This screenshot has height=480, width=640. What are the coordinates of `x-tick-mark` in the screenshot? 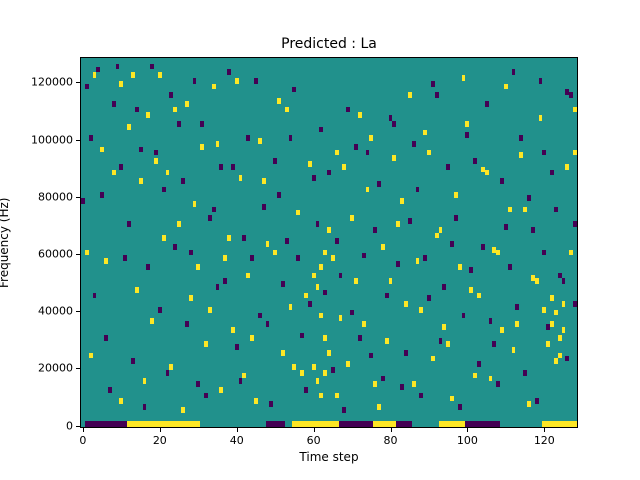 It's located at (468, 430).